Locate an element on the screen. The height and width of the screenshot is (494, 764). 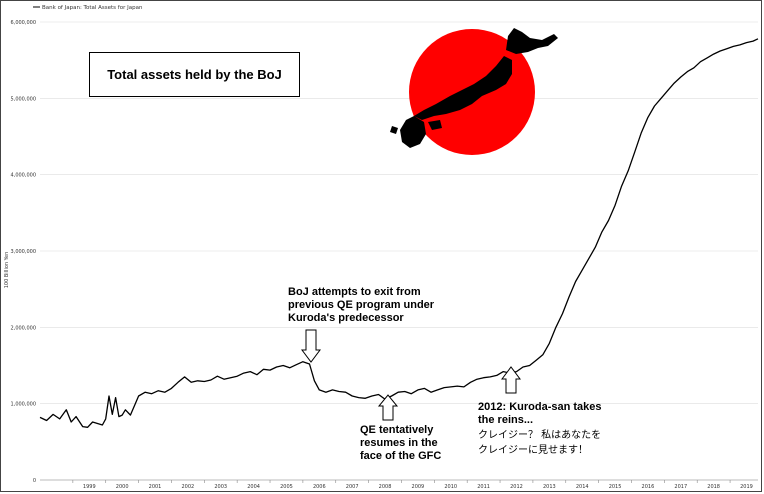
annotation-text: face of the GFC is located at coordinates (400, 456).